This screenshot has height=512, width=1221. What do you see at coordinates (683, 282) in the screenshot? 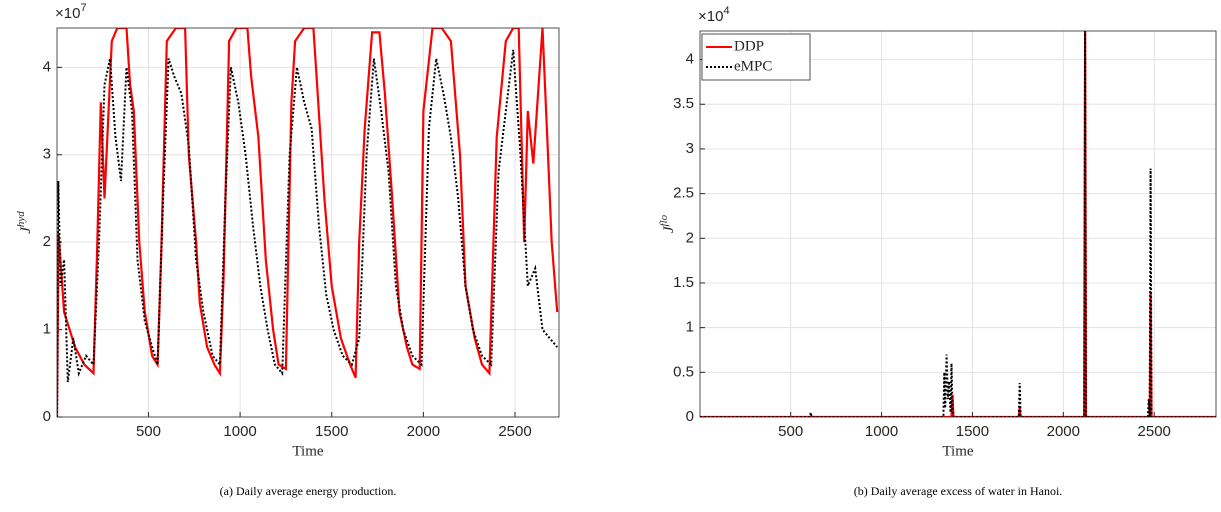
I see `y-tick-label: 1.5` at bounding box center [683, 282].